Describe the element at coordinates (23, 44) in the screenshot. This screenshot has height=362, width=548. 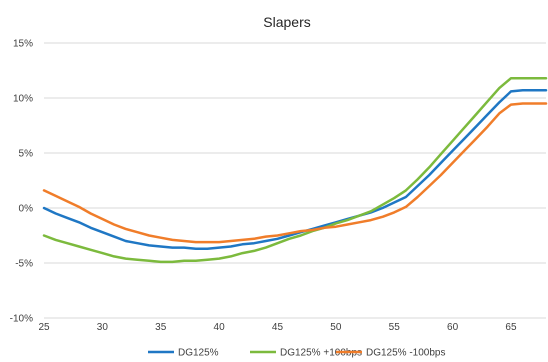
I see `y-tick-label: 15%` at that location.